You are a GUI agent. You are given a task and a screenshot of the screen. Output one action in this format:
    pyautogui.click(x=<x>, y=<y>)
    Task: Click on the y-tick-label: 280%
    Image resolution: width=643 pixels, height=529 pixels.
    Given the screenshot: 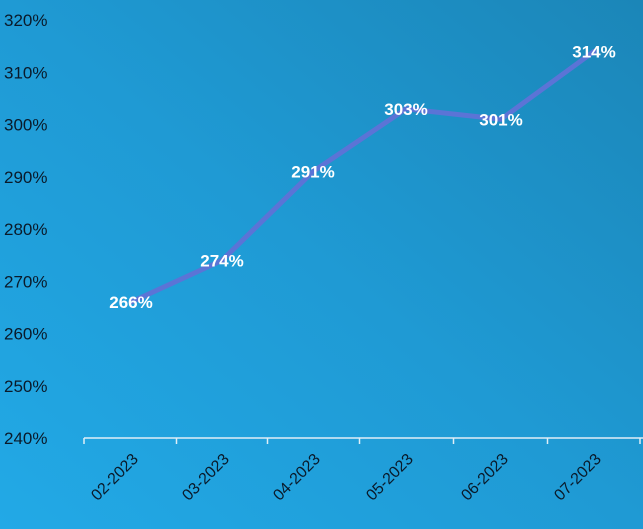 What is the action you would take?
    pyautogui.click(x=25, y=229)
    